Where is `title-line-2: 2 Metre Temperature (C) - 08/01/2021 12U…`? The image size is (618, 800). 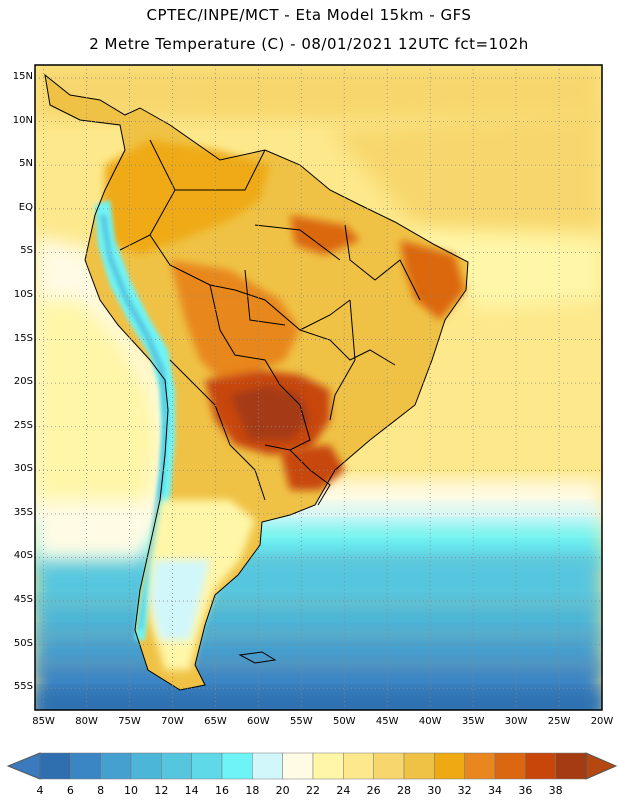 title-line-2: 2 Metre Temperature (C) - 08/01/2021 12U… is located at coordinates (309, 44).